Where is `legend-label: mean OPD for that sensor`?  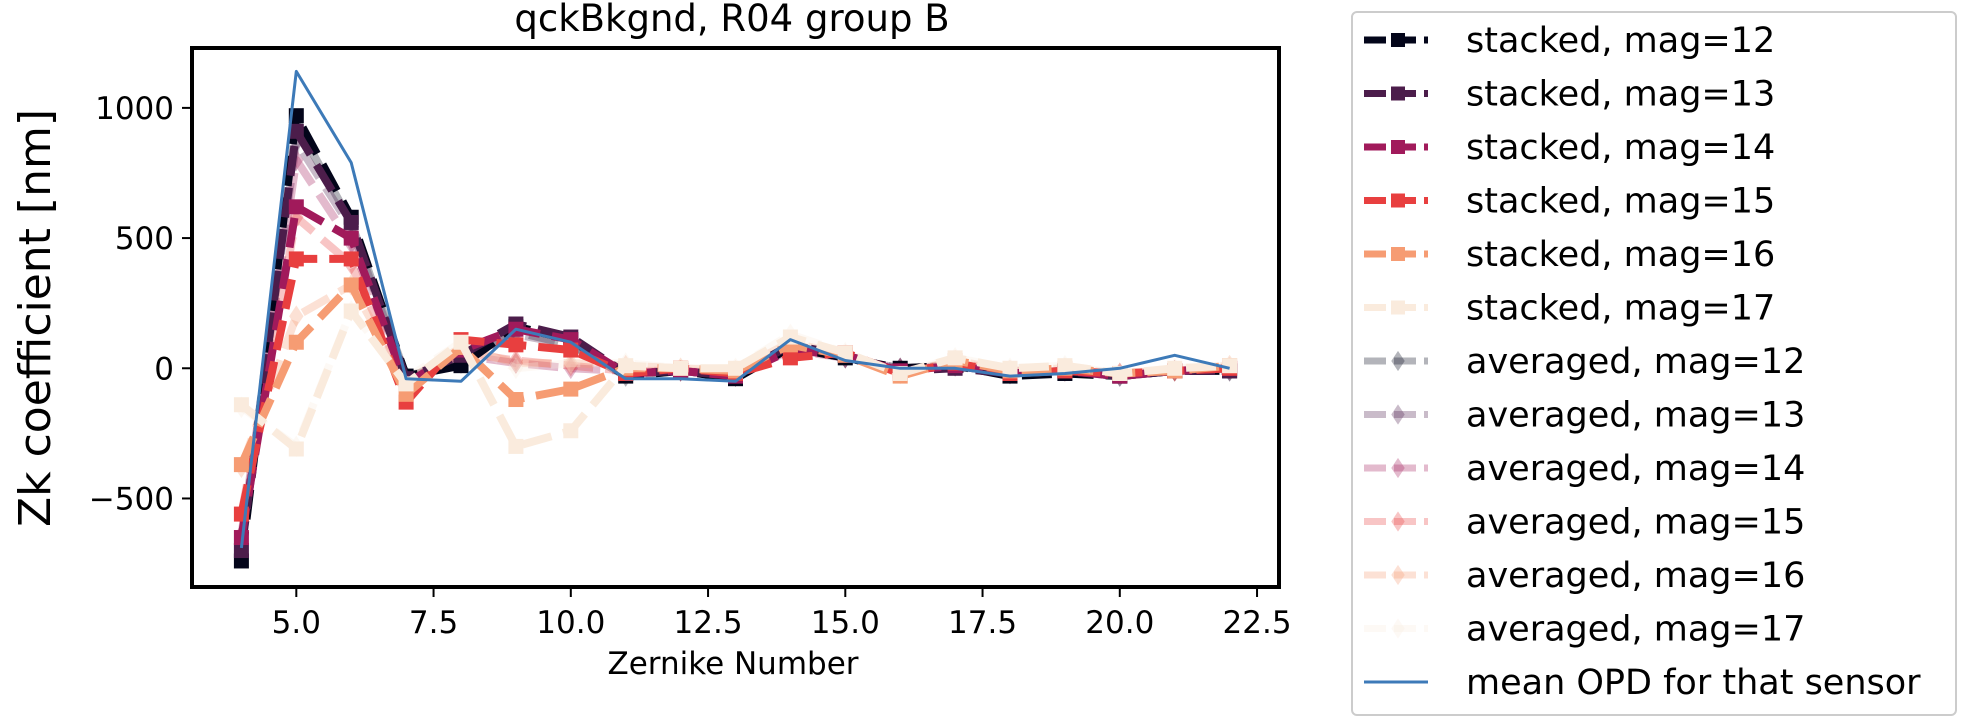 legend-label: mean OPD for that sensor is located at coordinates (1693, 683).